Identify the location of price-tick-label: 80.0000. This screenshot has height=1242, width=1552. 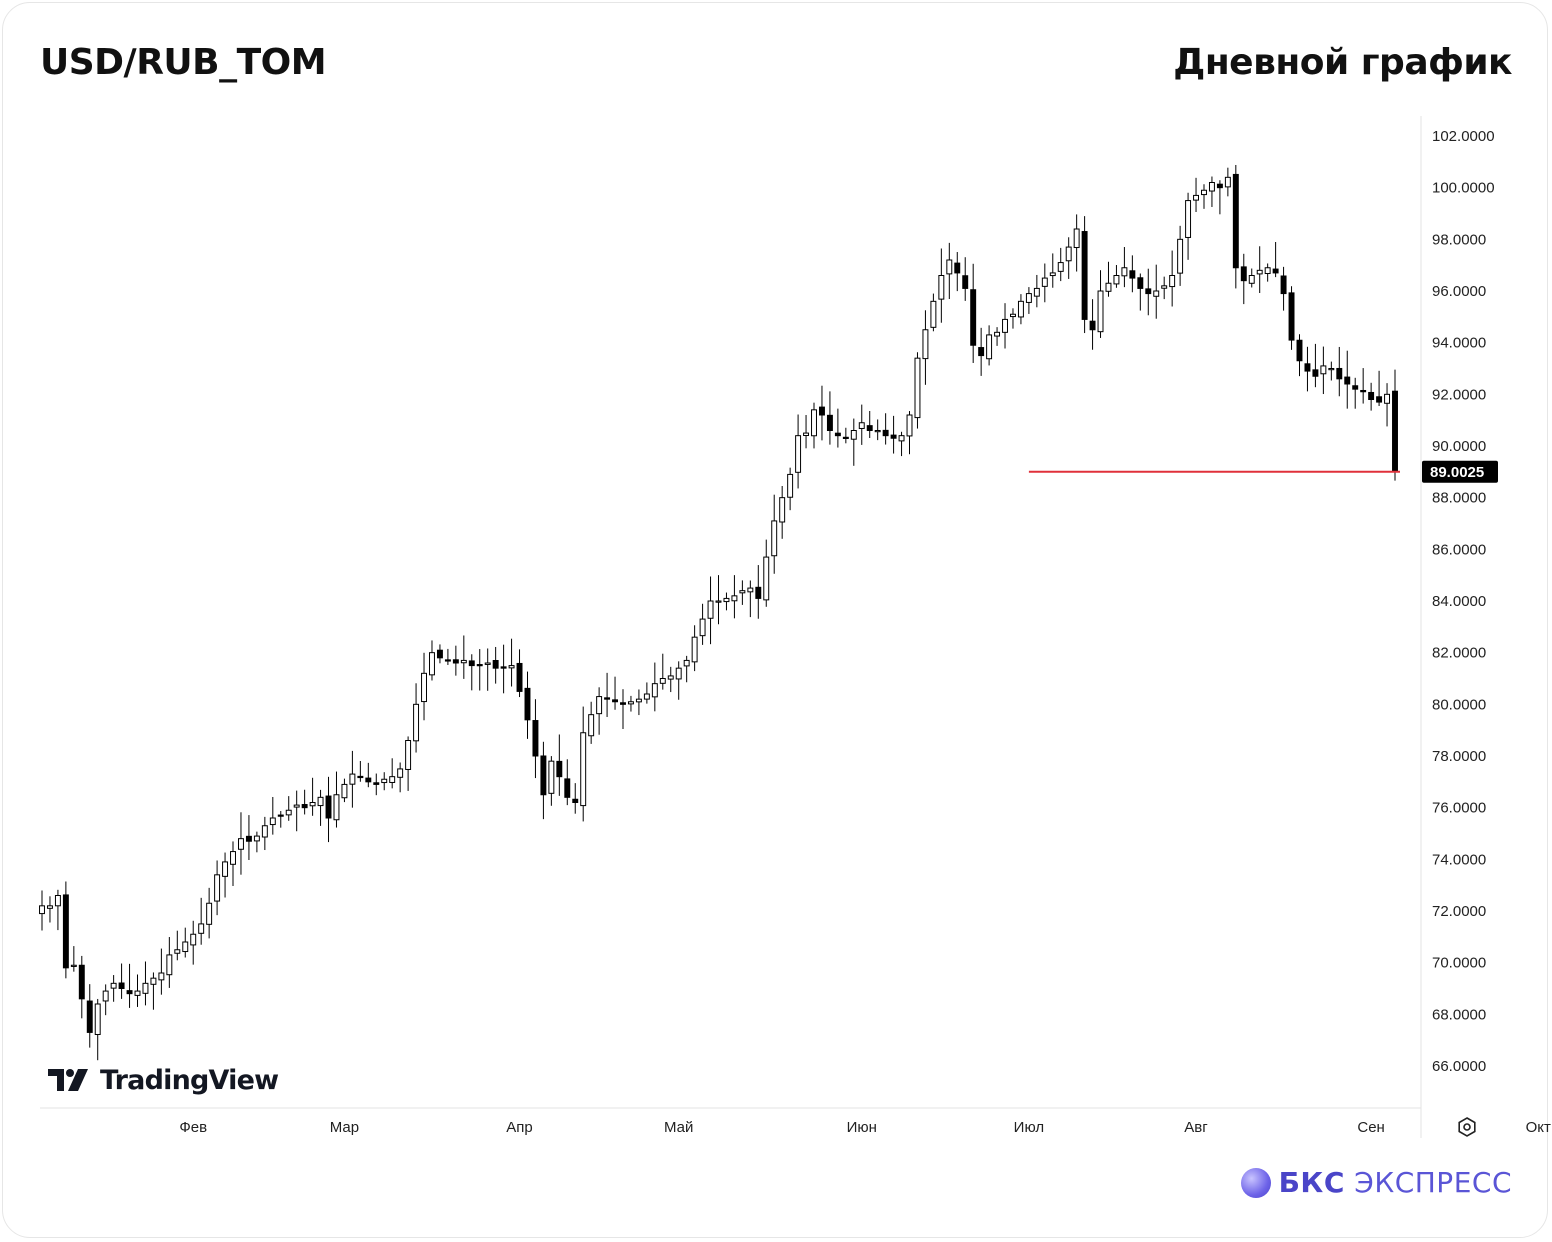
(1459, 704).